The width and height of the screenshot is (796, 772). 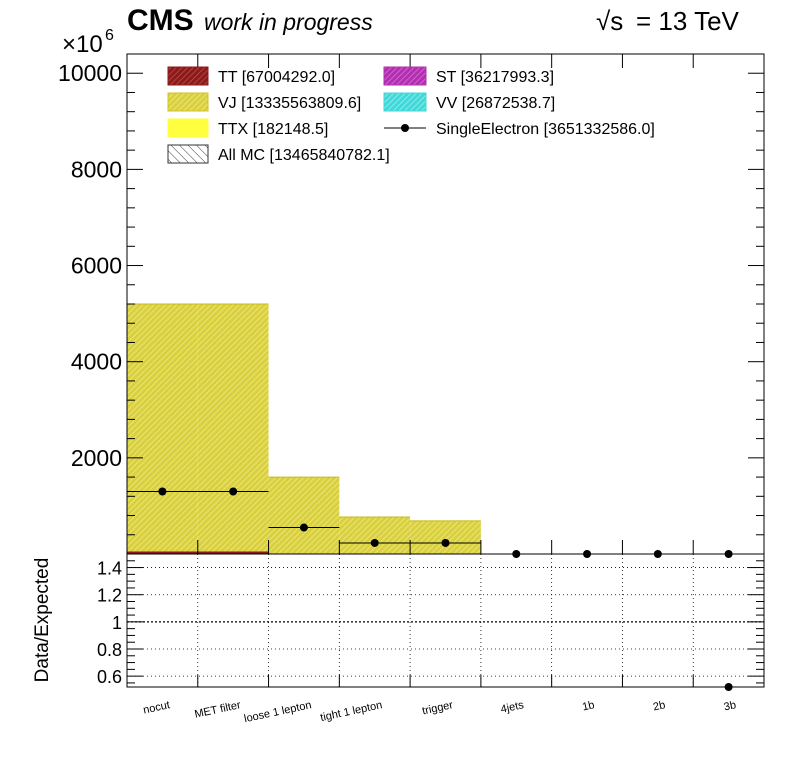 I want to click on legend-label-vj: VJ [13335563809.6], so click(x=289, y=103).